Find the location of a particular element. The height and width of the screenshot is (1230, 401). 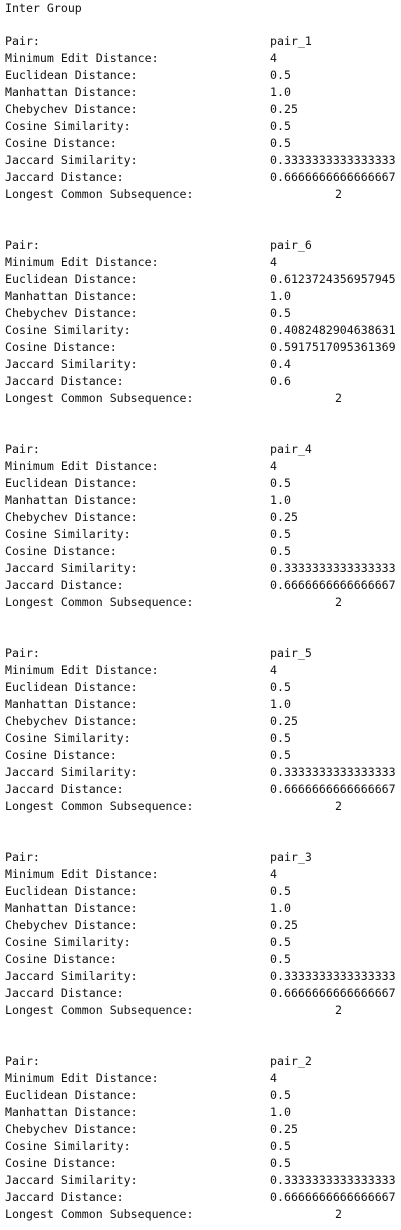

metric-value: pair_3 is located at coordinates (291, 857).